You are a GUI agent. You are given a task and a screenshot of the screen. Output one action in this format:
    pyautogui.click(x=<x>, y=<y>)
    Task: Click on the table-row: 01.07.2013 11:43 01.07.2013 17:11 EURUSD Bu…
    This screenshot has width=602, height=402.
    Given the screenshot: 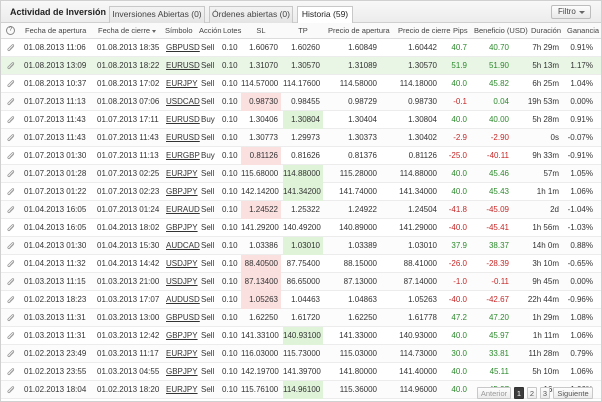 What is the action you would take?
    pyautogui.click(x=301, y=120)
    